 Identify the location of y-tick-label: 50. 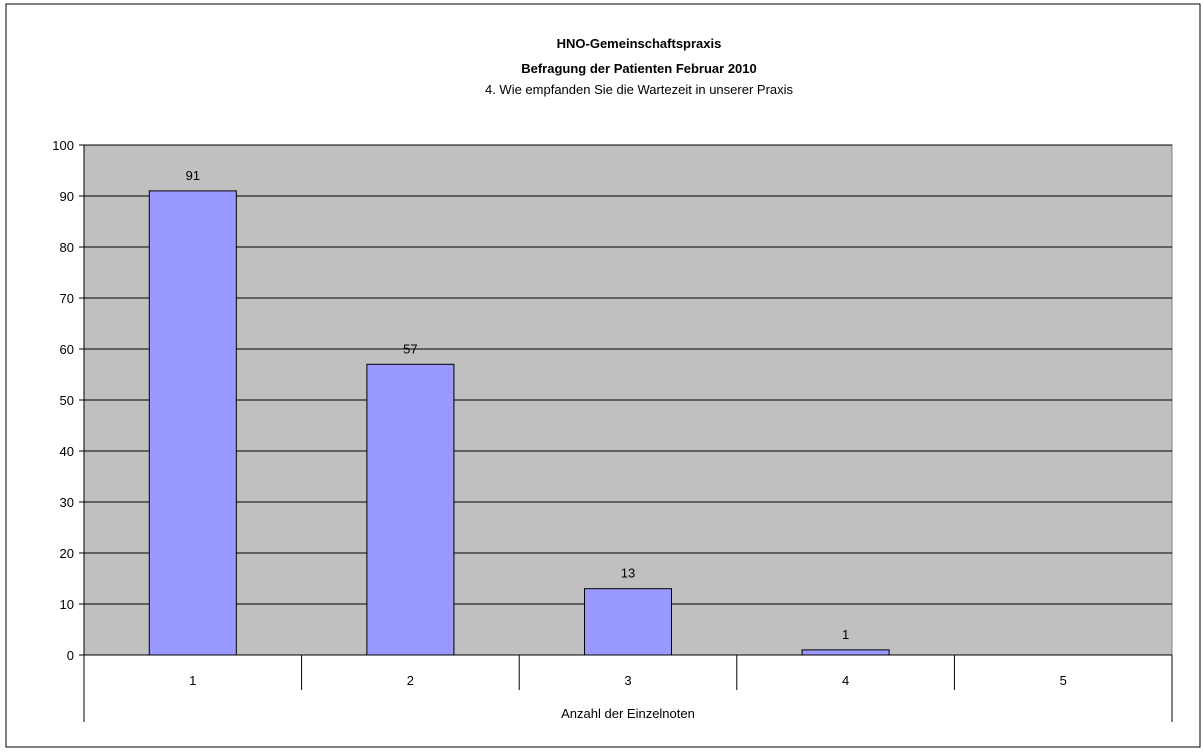
(67, 400).